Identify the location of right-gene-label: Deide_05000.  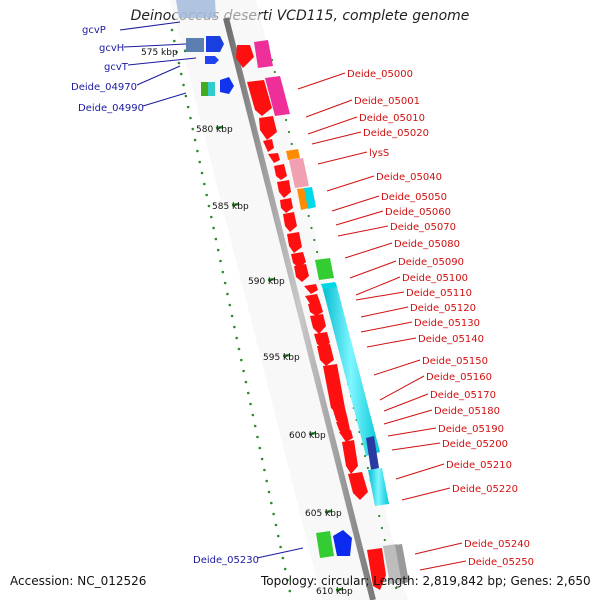
(380, 74).